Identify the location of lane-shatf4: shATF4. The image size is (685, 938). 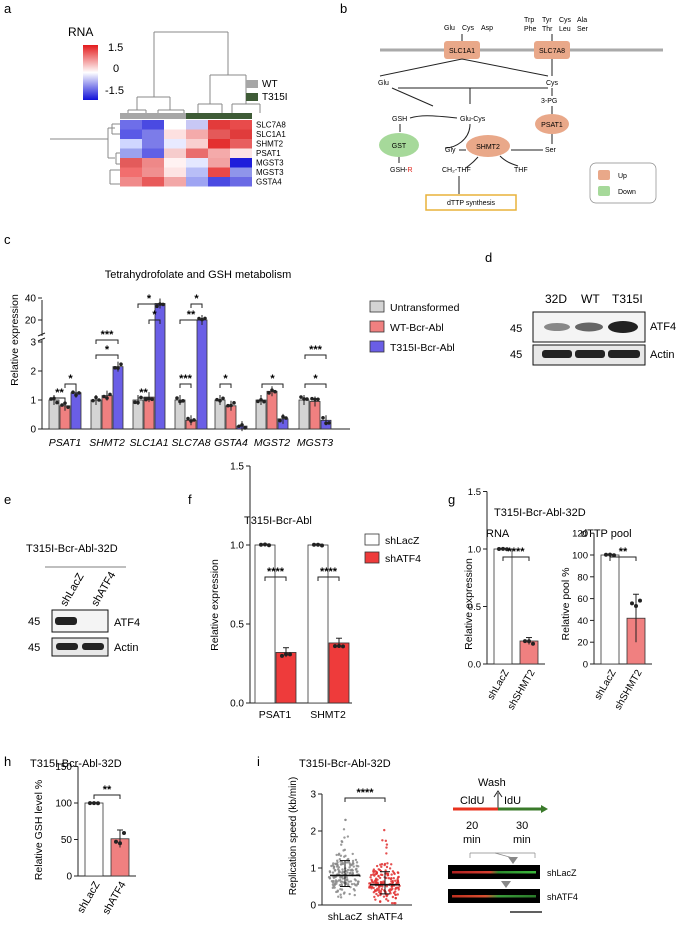
(103, 589).